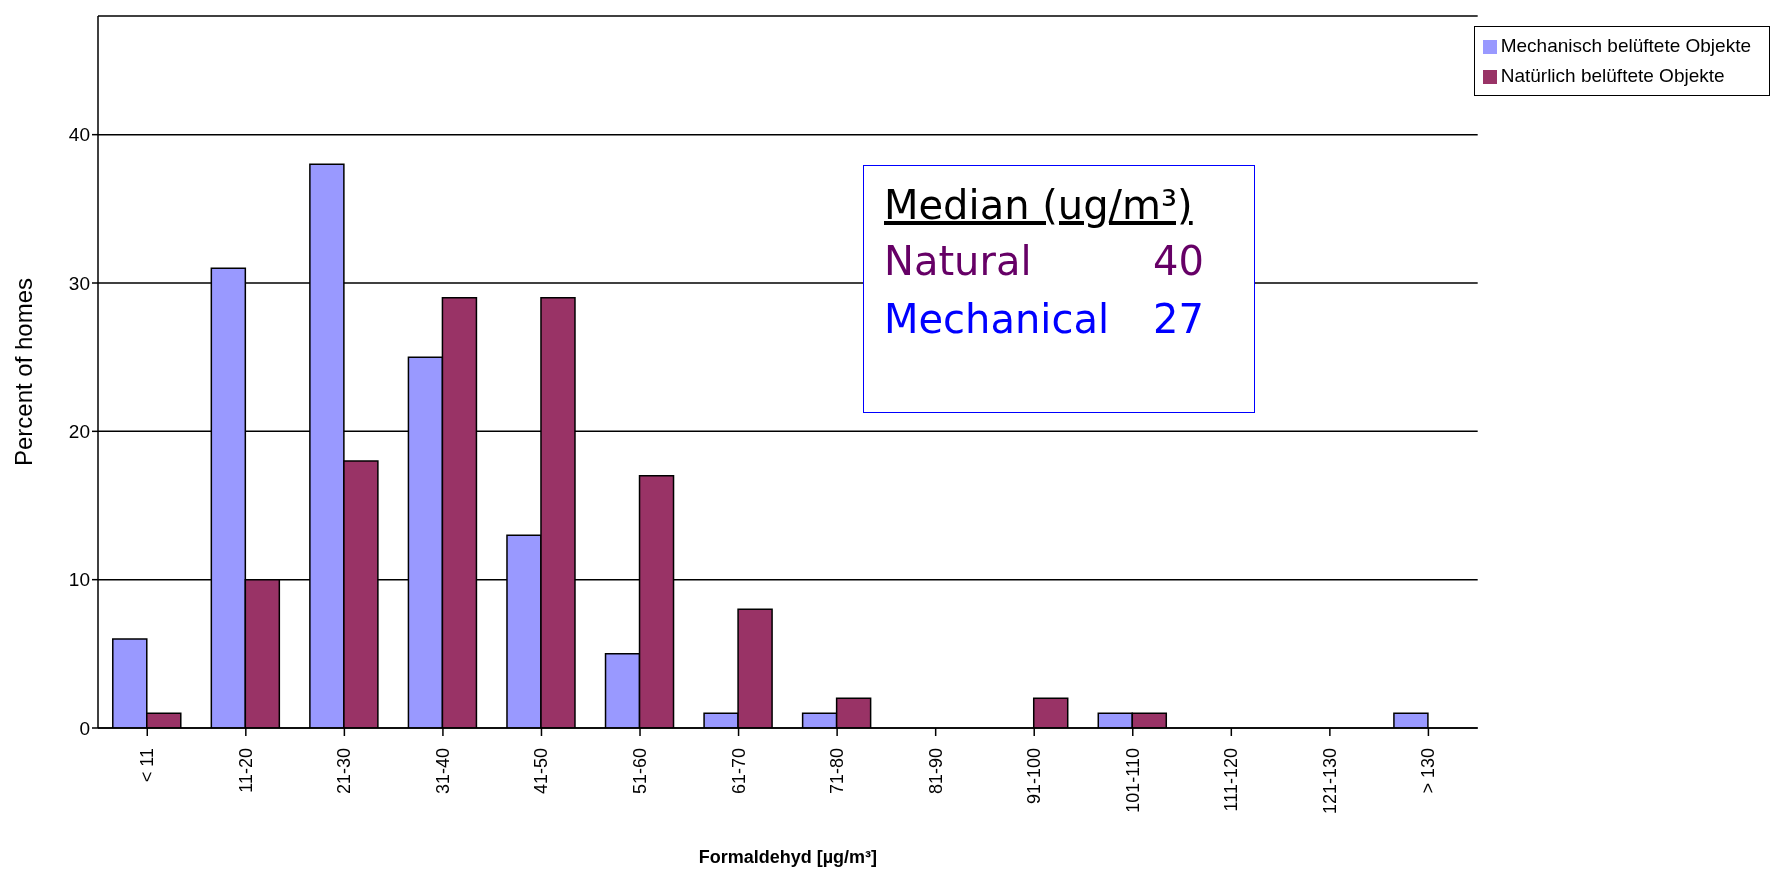 This screenshot has height=887, width=1790. What do you see at coordinates (344, 771) in the screenshot?
I see `x-tick-label: 21-30` at bounding box center [344, 771].